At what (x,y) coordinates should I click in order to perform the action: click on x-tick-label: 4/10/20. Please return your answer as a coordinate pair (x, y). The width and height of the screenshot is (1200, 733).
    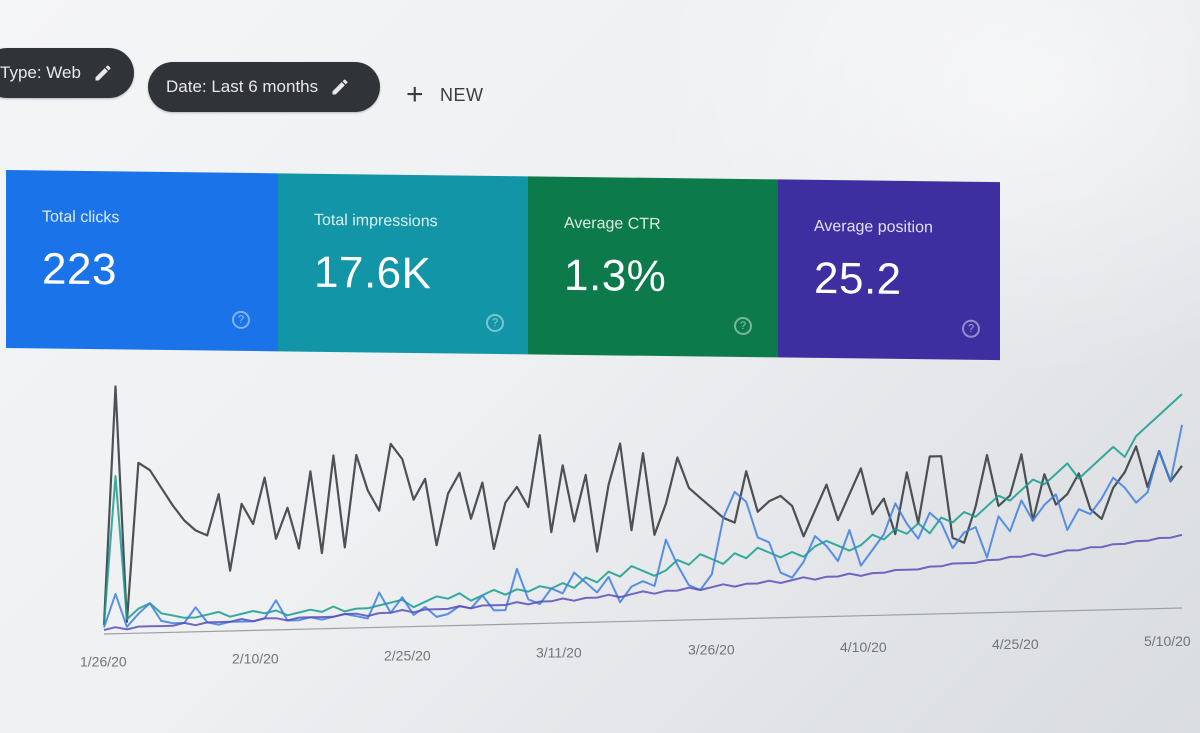
    Looking at the image, I should click on (863, 647).